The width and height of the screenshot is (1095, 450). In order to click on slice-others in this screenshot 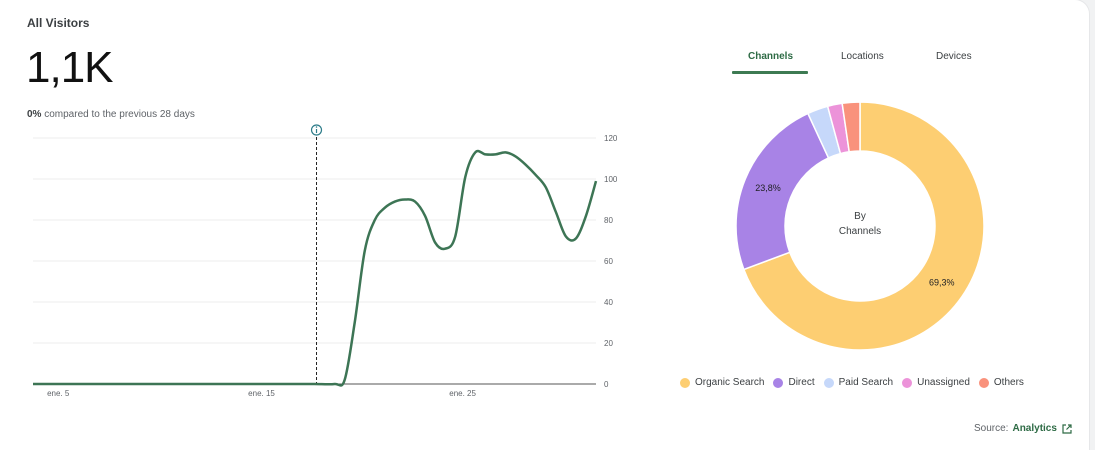, I will do `click(851, 127)`.